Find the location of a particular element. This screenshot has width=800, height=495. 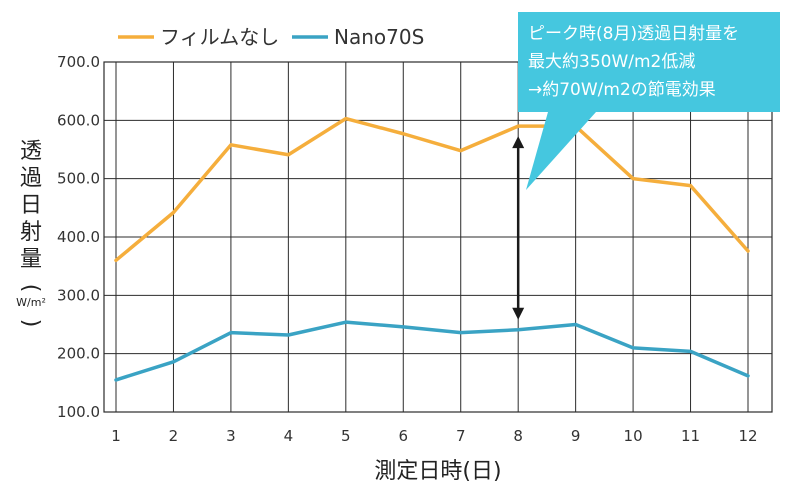

x-tick-label: 9 is located at coordinates (576, 436).